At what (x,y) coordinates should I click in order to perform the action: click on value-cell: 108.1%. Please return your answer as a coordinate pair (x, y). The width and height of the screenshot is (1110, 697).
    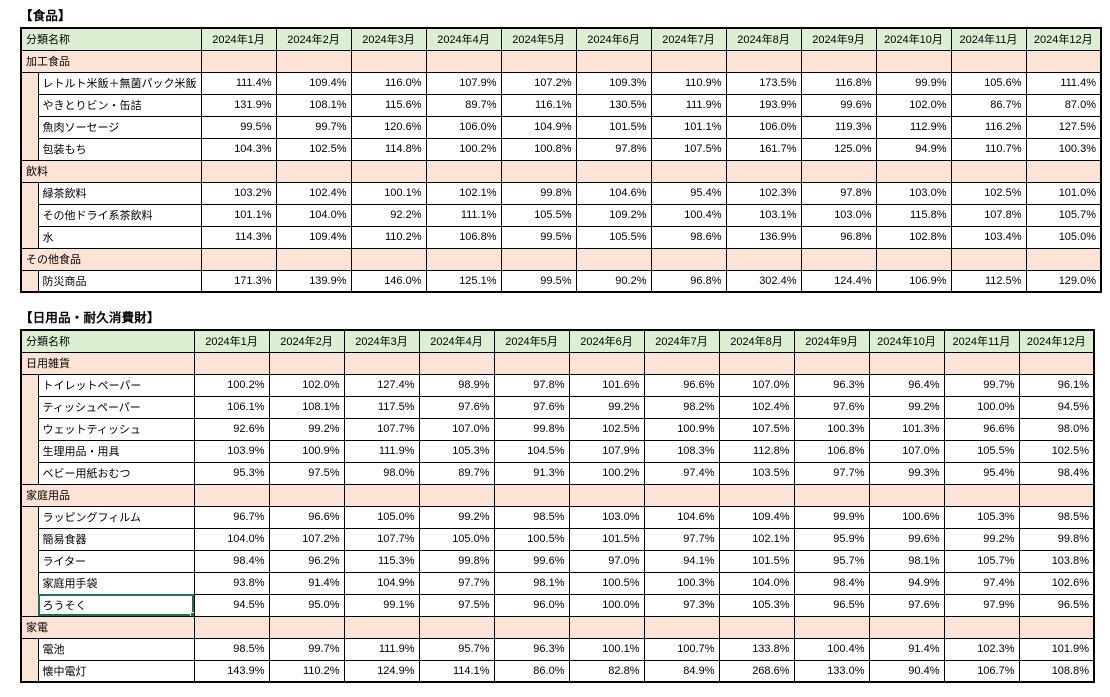
    Looking at the image, I should click on (306, 407).